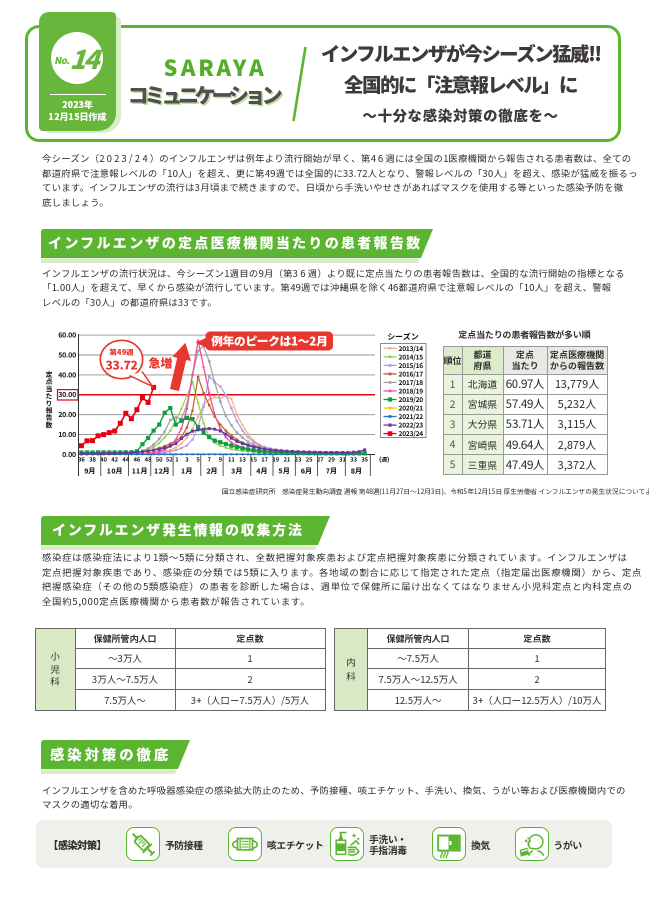  What do you see at coordinates (411, 391) in the screenshot?
I see `svg-text: 2018/19` at bounding box center [411, 391].